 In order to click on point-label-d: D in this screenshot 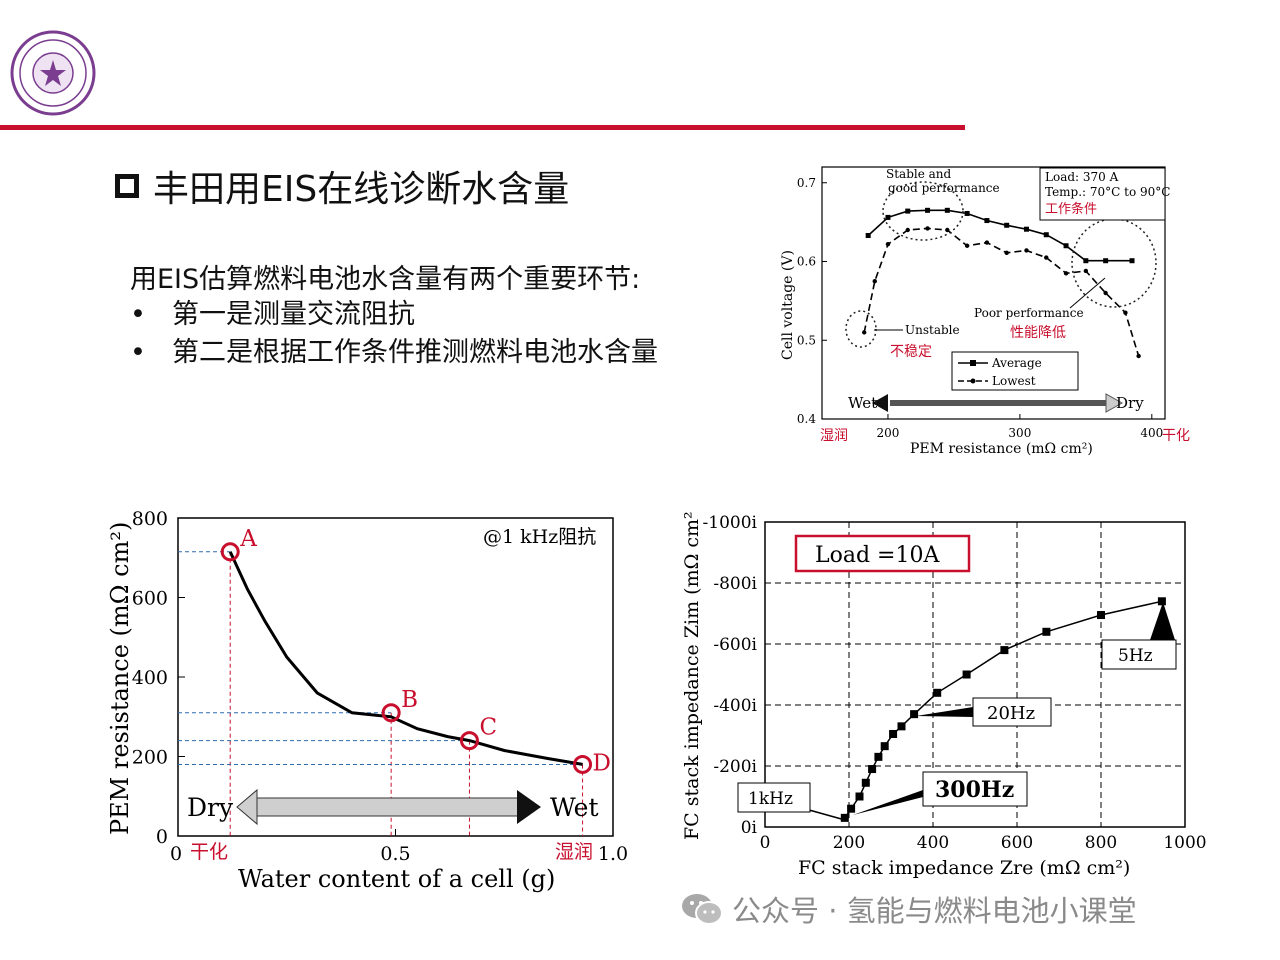, I will do `click(602, 763)`.